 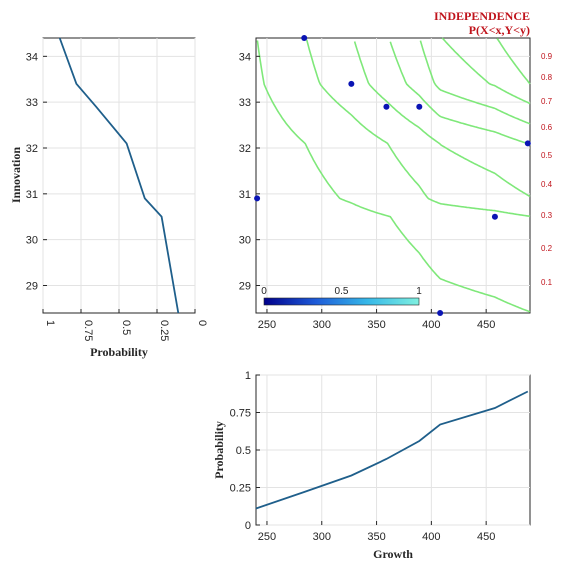 What do you see at coordinates (547, 77) in the screenshot?
I see `right-tick-label: 0.8` at bounding box center [547, 77].